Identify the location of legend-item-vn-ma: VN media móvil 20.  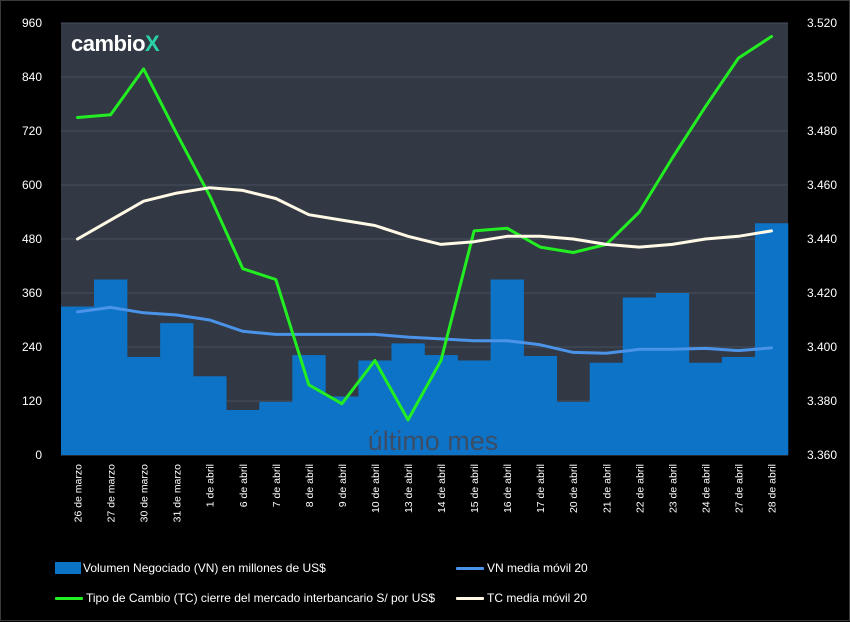
(522, 568).